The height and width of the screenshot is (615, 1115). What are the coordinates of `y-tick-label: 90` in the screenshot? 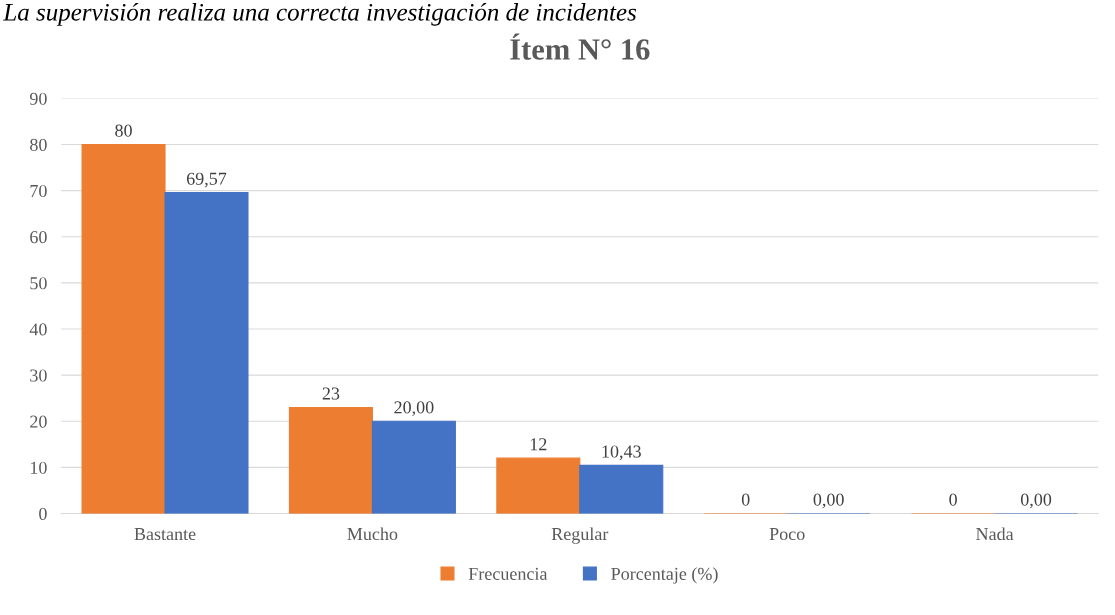 It's located at (38, 98).